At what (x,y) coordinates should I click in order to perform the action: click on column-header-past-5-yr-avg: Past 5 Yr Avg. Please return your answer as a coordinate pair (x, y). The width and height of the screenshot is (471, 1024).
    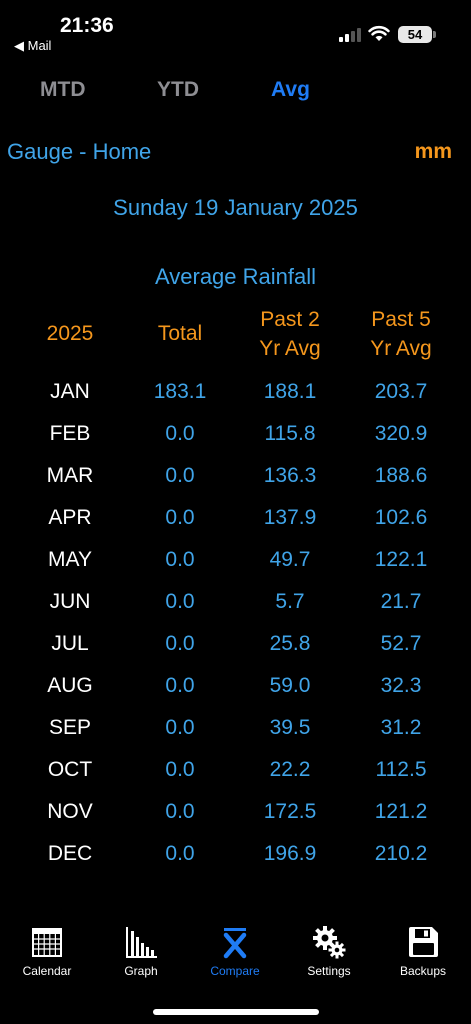
    Looking at the image, I should click on (401, 334).